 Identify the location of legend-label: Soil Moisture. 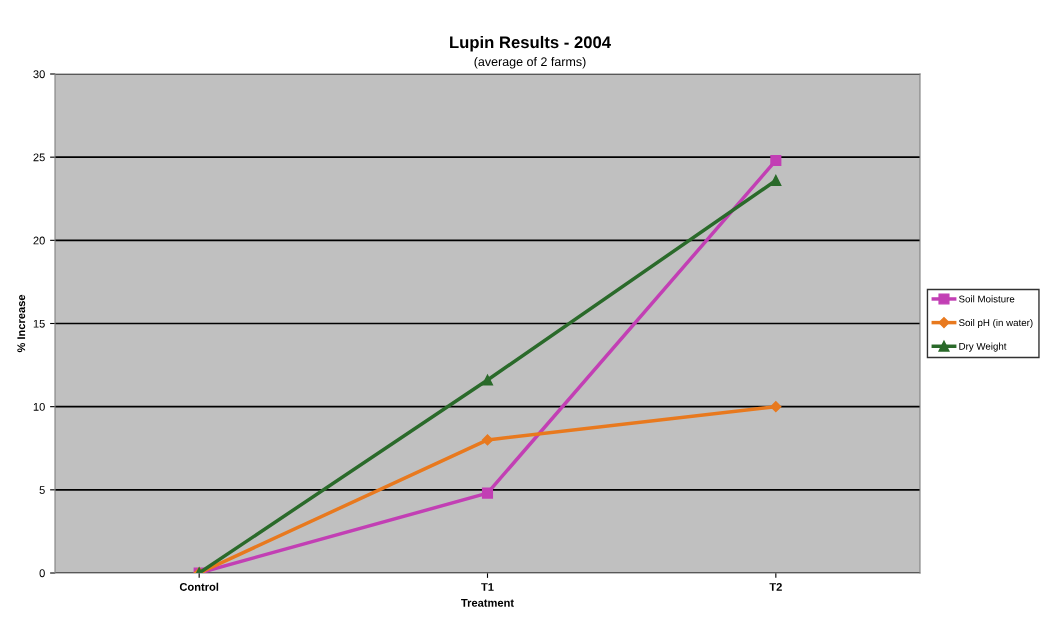
(987, 299).